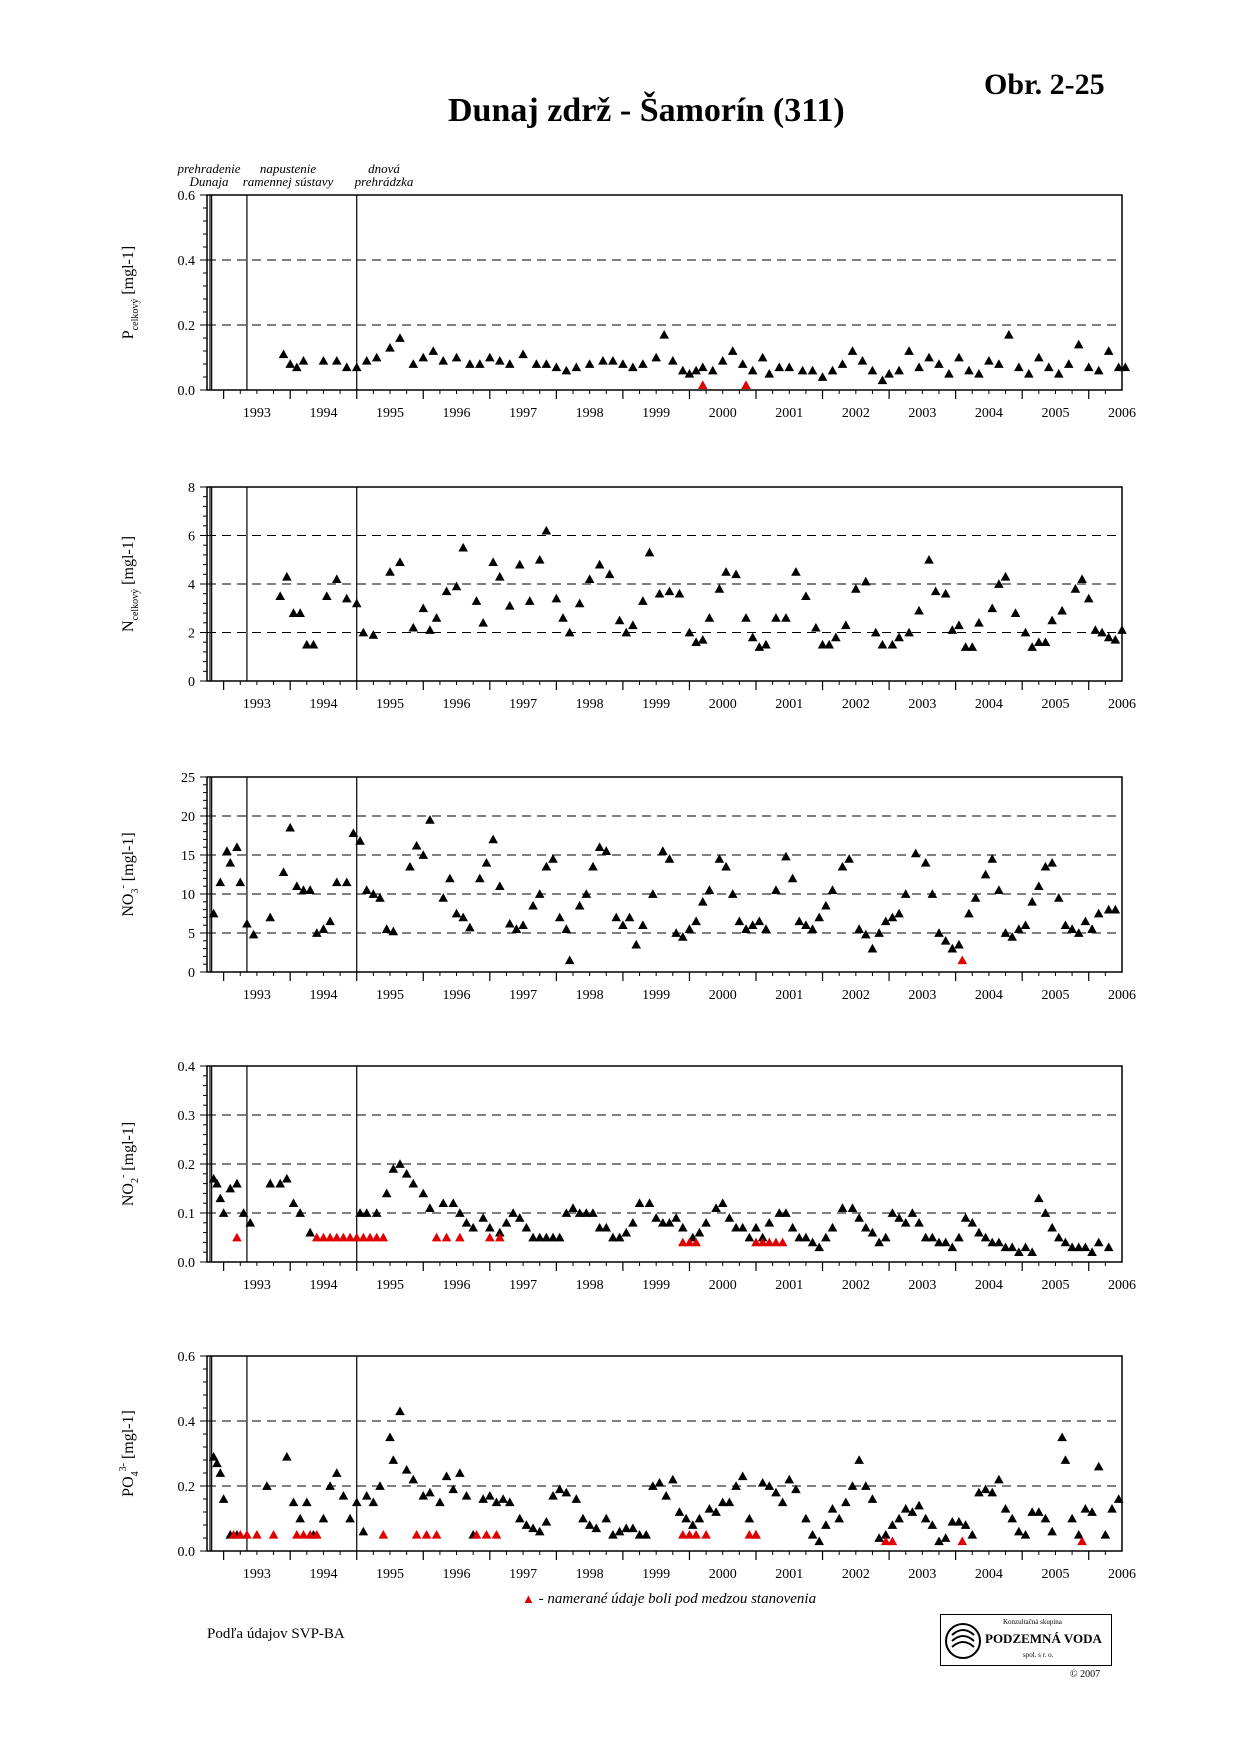 The width and height of the screenshot is (1241, 1755). What do you see at coordinates (989, 1285) in the screenshot?
I see `x-tick-label: 2004` at bounding box center [989, 1285].